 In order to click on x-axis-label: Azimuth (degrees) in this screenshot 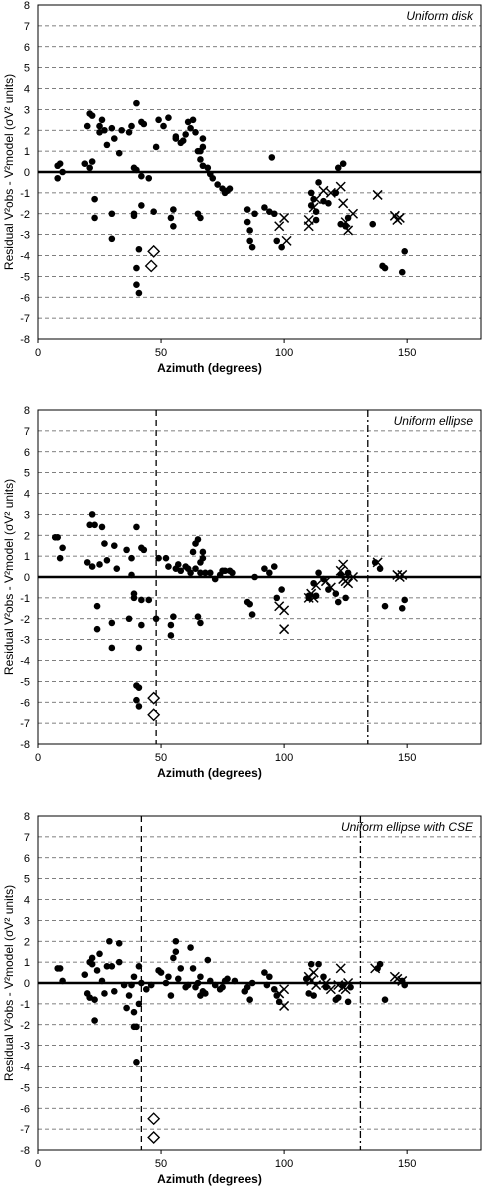, I will do `click(209, 1179)`.